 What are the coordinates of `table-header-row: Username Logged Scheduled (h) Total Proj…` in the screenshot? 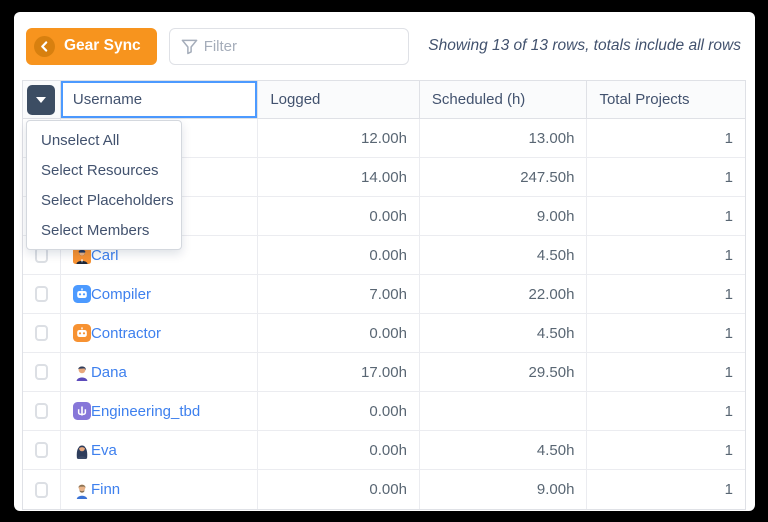 It's located at (384, 100).